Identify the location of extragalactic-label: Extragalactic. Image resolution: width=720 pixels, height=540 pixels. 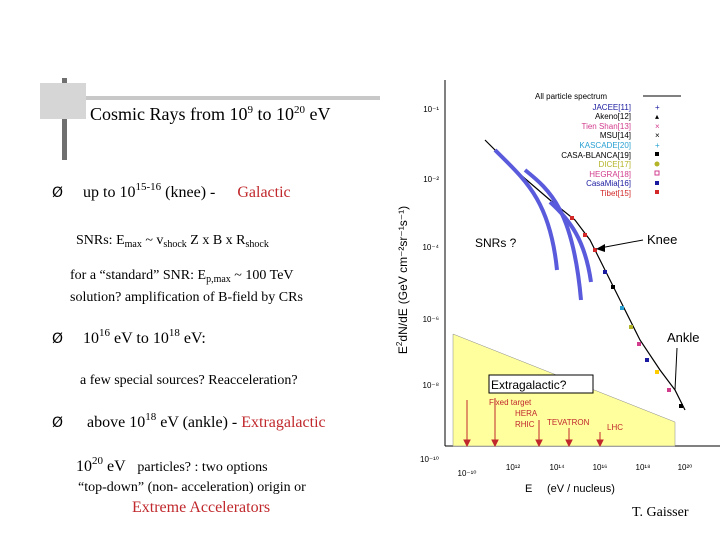
(283, 422).